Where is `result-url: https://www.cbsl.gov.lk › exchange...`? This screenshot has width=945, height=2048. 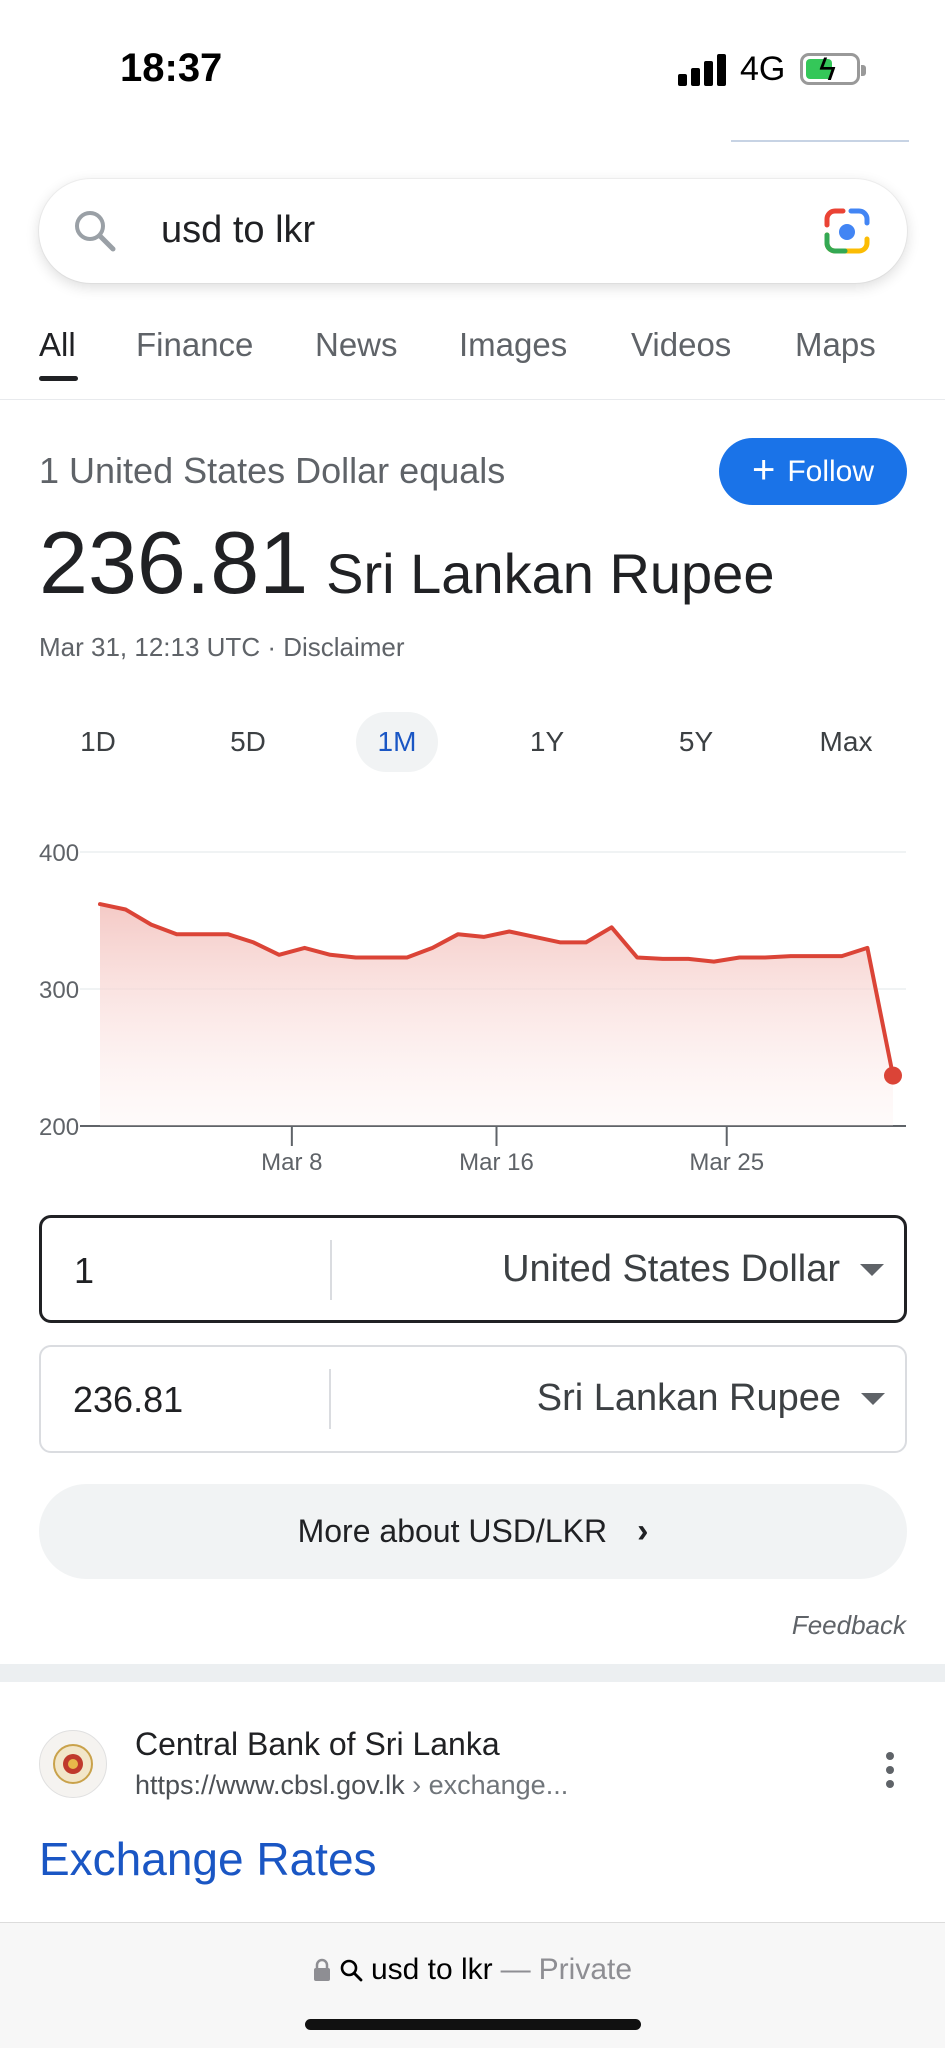 result-url: https://www.cbsl.gov.lk › exchange... is located at coordinates (351, 1785).